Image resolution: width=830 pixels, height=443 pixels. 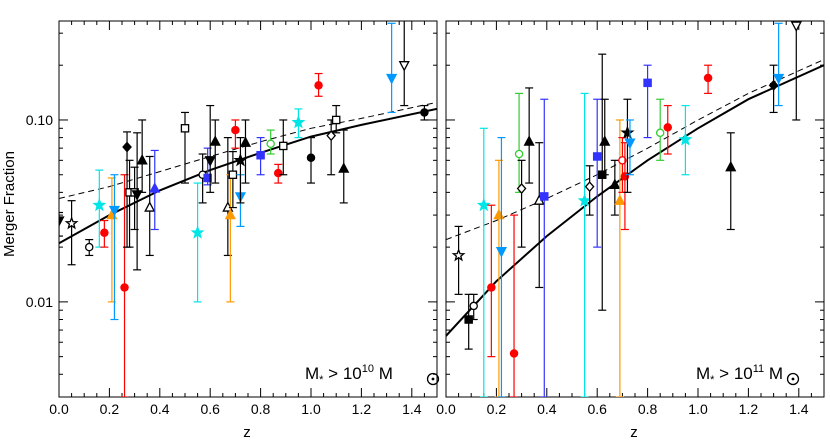 What do you see at coordinates (758, 369) in the screenshot?
I see `right-mass-exponent: 11` at bounding box center [758, 369].